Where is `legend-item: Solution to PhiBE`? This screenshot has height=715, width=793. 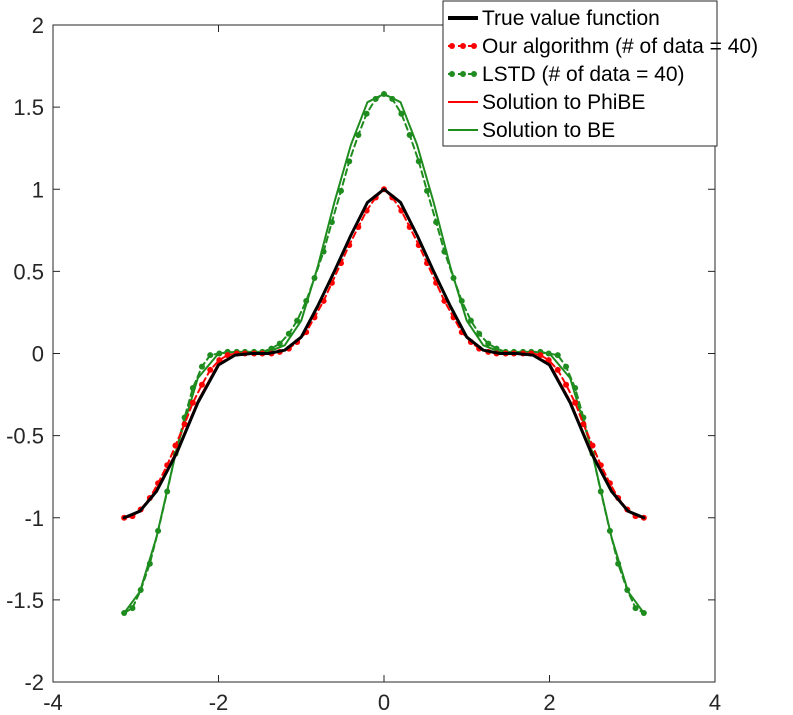
legend-item: Solution to PhiBE is located at coordinates (546, 102).